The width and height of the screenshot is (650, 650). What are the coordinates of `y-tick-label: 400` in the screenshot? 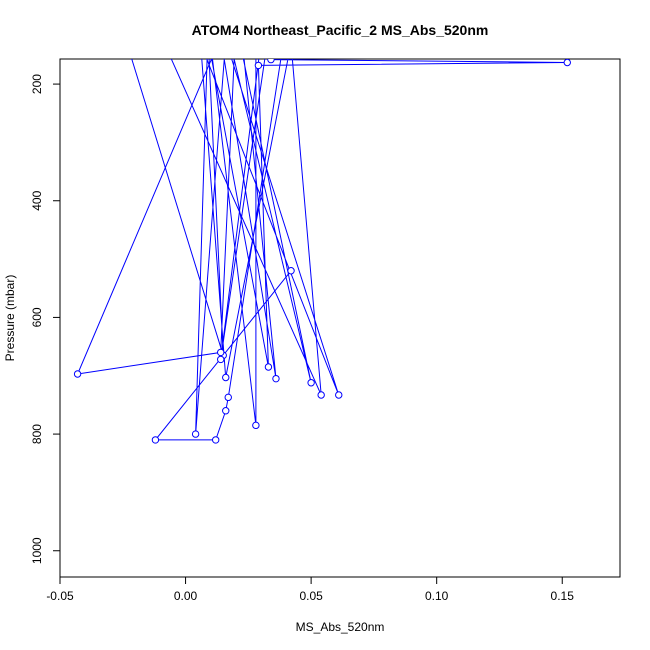 It's located at (37, 200).